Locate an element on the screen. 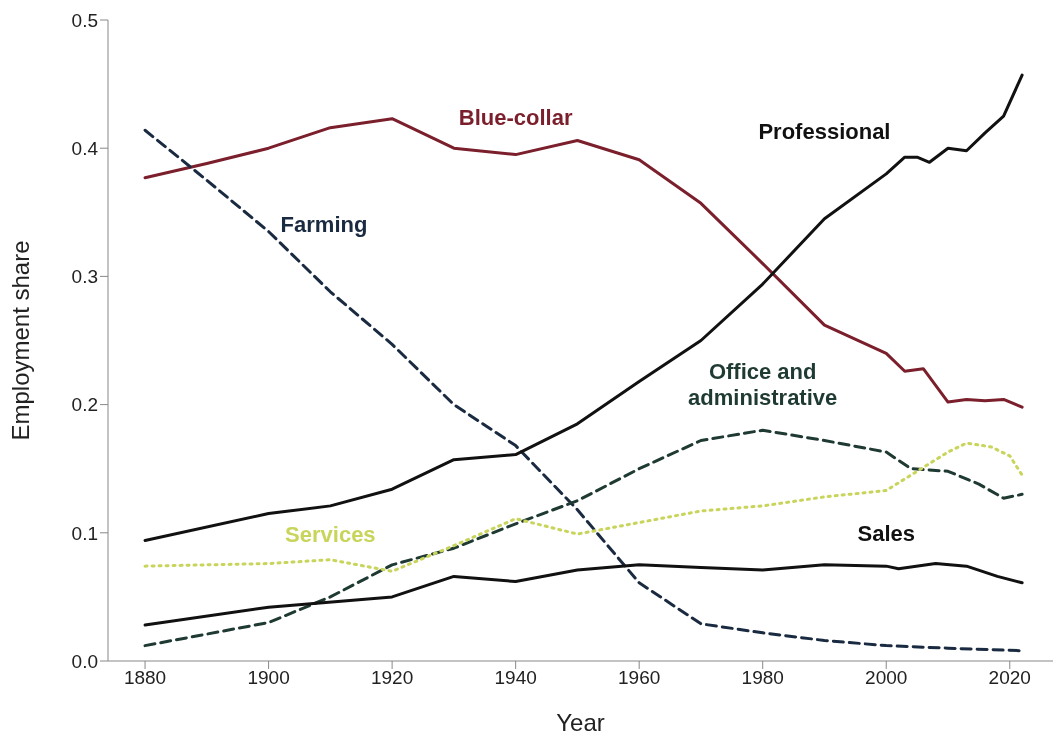  series-label: Farming is located at coordinates (324, 224).